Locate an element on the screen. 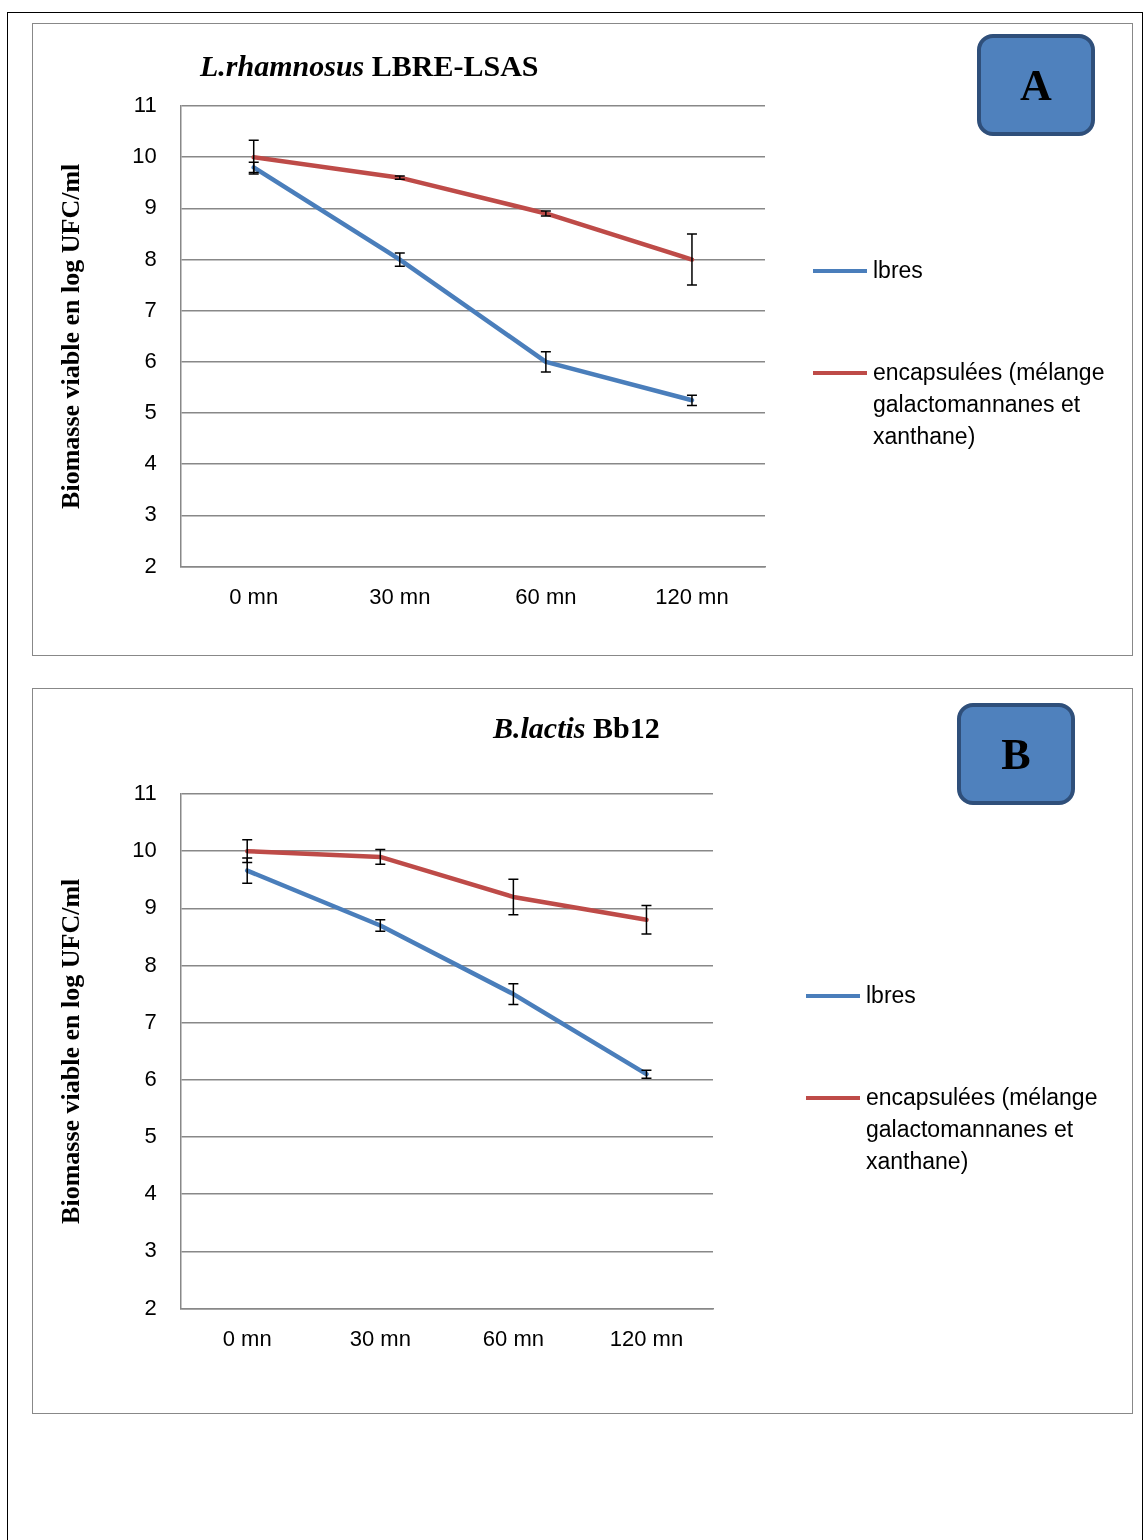 This screenshot has width=1145, height=1540. text: A is located at coordinates (1036, 85).